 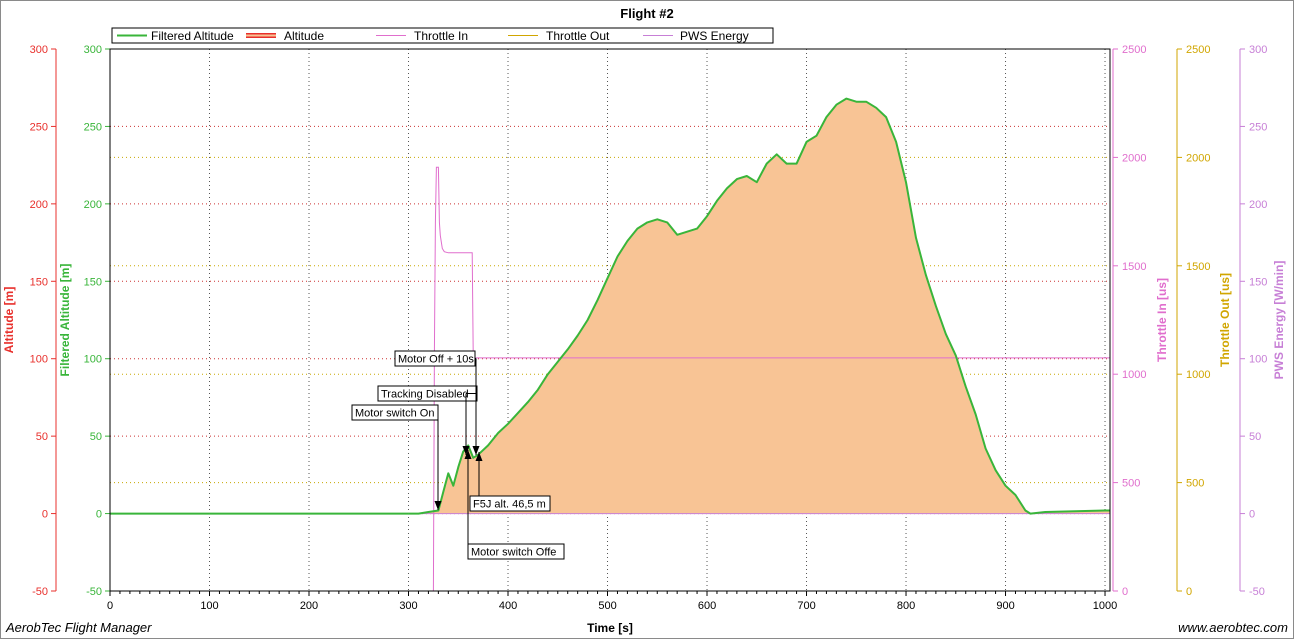 What do you see at coordinates (396, 457) in the screenshot?
I see `annotation-marker: Motor switch On` at bounding box center [396, 457].